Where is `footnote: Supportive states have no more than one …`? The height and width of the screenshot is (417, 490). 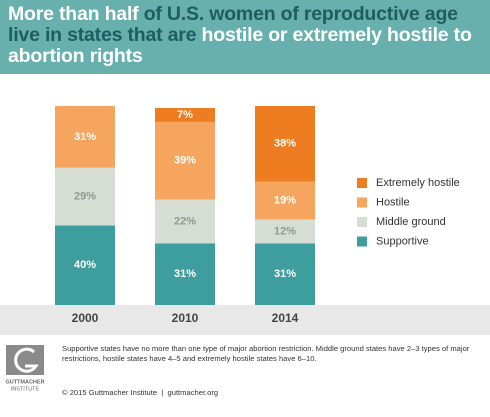 footnote: Supportive states have no more than one … is located at coordinates (266, 353).